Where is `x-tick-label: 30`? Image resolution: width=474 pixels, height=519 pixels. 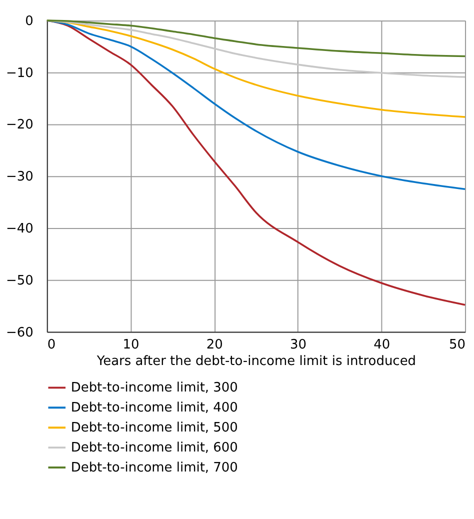
x-tick-label: 30 is located at coordinates (298, 344).